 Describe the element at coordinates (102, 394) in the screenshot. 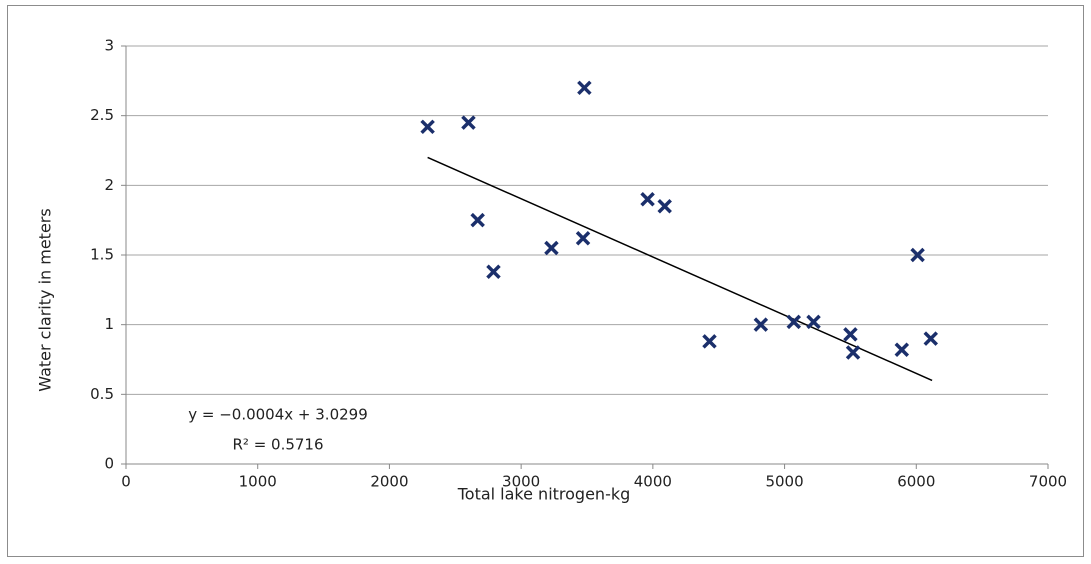

I see `y-tick-label: 0.5` at that location.